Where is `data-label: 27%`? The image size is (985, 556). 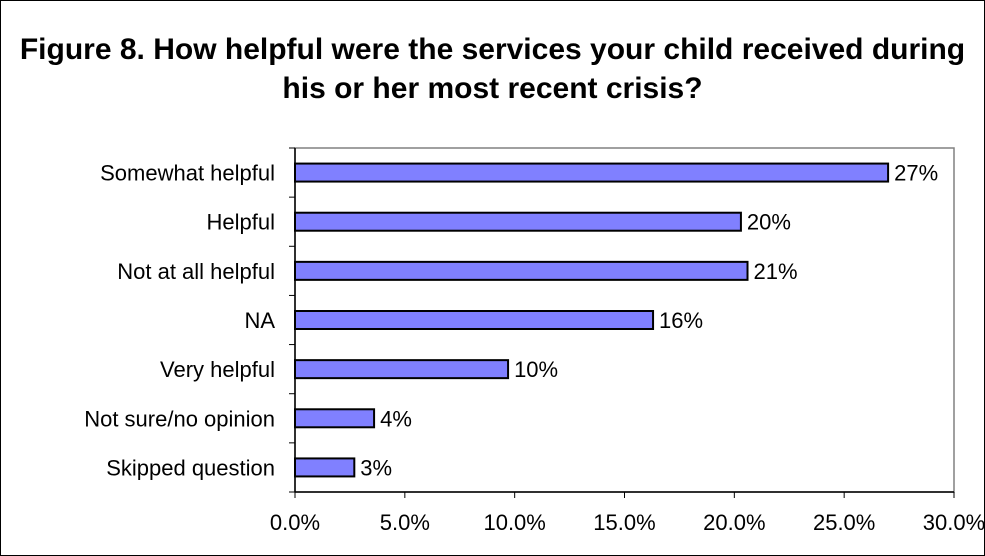
data-label: 27% is located at coordinates (916, 173).